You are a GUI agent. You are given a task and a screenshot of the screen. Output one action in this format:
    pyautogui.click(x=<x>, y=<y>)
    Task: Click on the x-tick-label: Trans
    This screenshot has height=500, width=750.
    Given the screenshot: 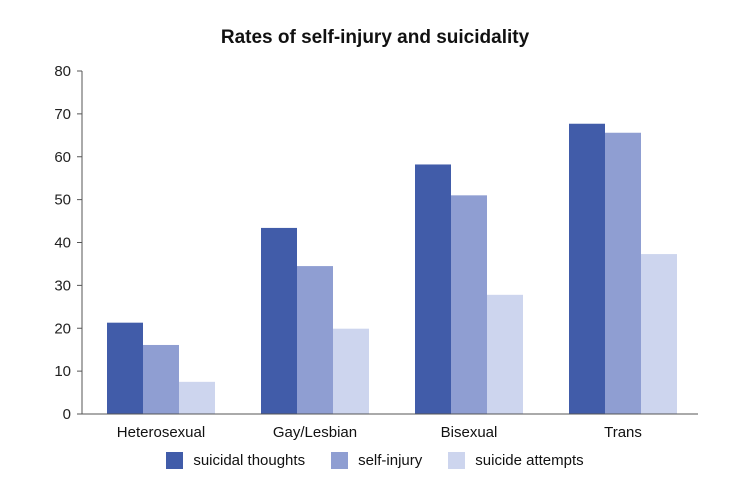 What is the action you would take?
    pyautogui.click(x=623, y=432)
    